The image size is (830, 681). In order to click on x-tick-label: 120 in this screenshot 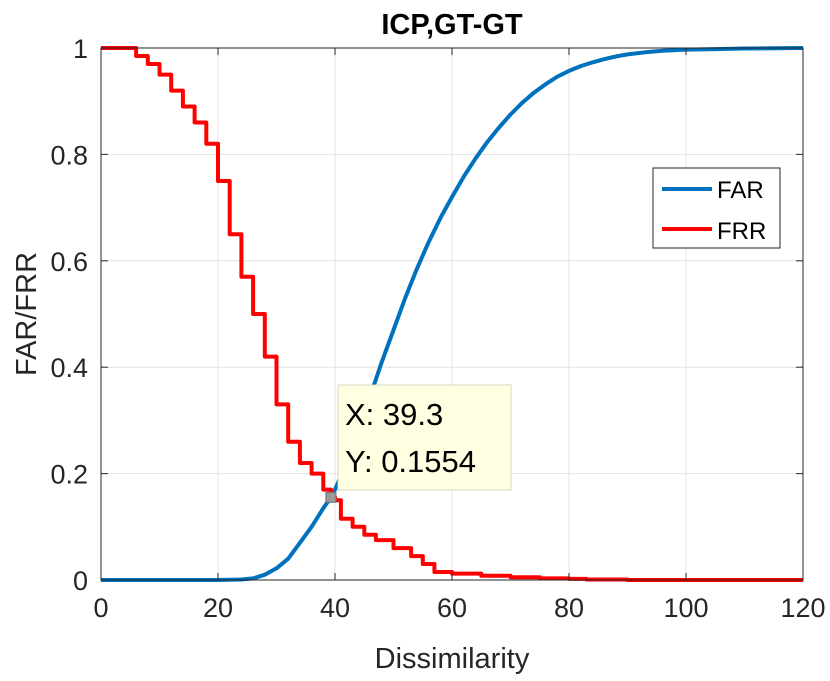, I will do `click(802, 608)`.